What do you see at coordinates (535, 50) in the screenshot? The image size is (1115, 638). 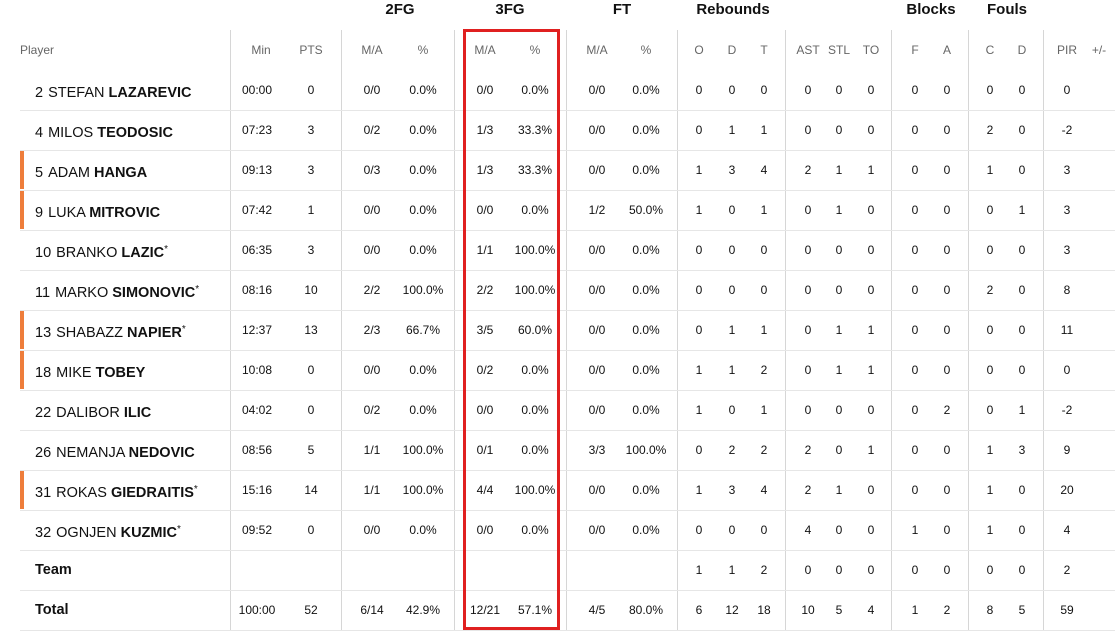 I see `col-header-3fg-pct: %` at bounding box center [535, 50].